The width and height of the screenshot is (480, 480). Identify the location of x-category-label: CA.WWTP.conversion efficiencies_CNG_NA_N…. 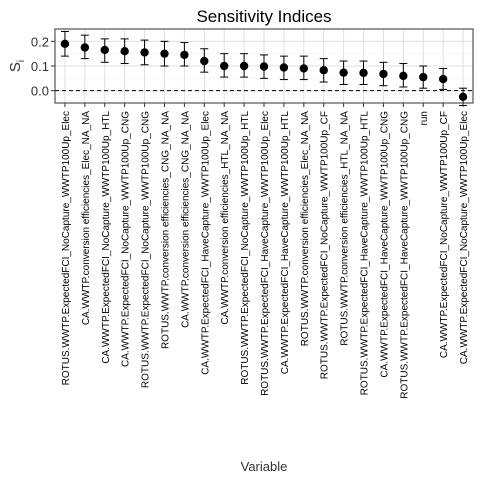
(185, 219).